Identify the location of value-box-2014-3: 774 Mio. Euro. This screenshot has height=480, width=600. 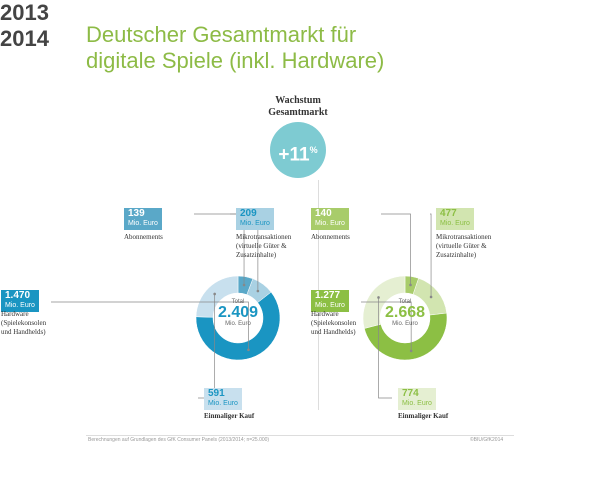
(417, 399).